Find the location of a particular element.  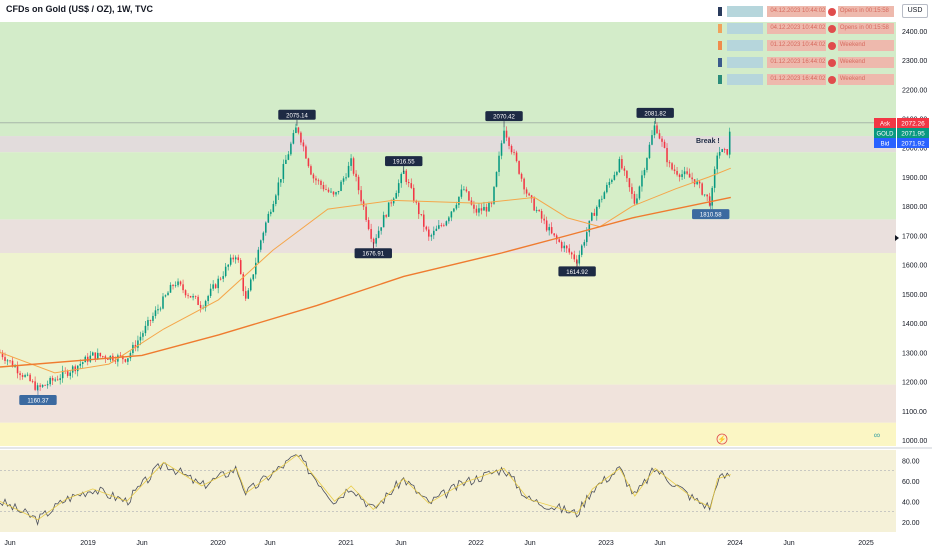

alert-marker is located at coordinates (720, 11).